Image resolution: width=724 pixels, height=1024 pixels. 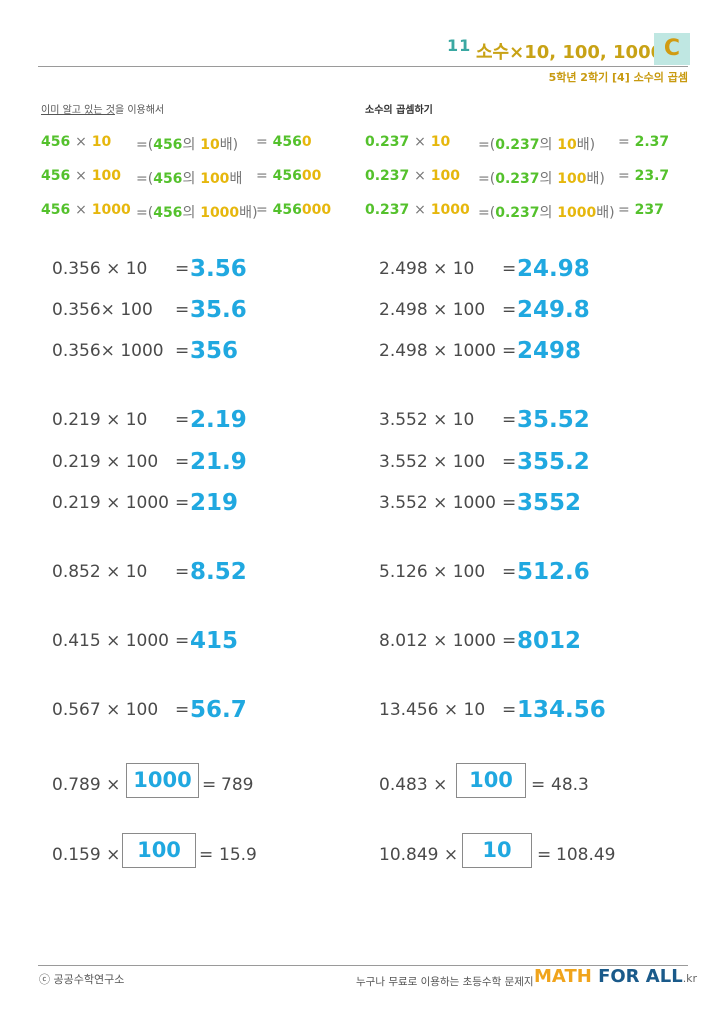 What do you see at coordinates (139, 110) in the screenshot?
I see `example-heading-left-suffix: 을 이용해서` at bounding box center [139, 110].